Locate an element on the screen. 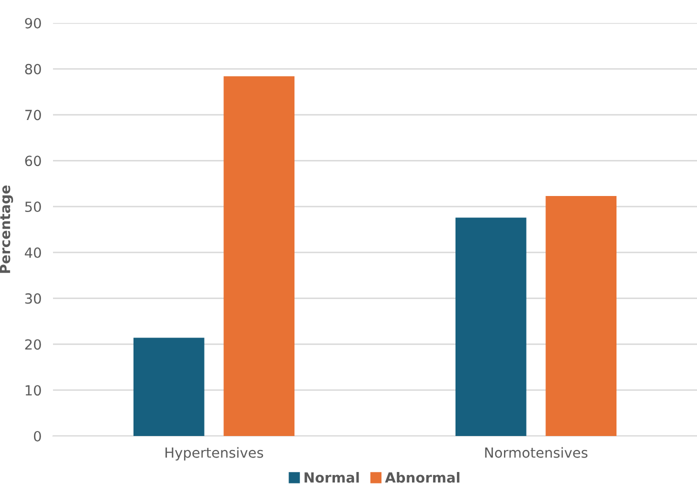  y-tick-label: 20 is located at coordinates (33, 344).